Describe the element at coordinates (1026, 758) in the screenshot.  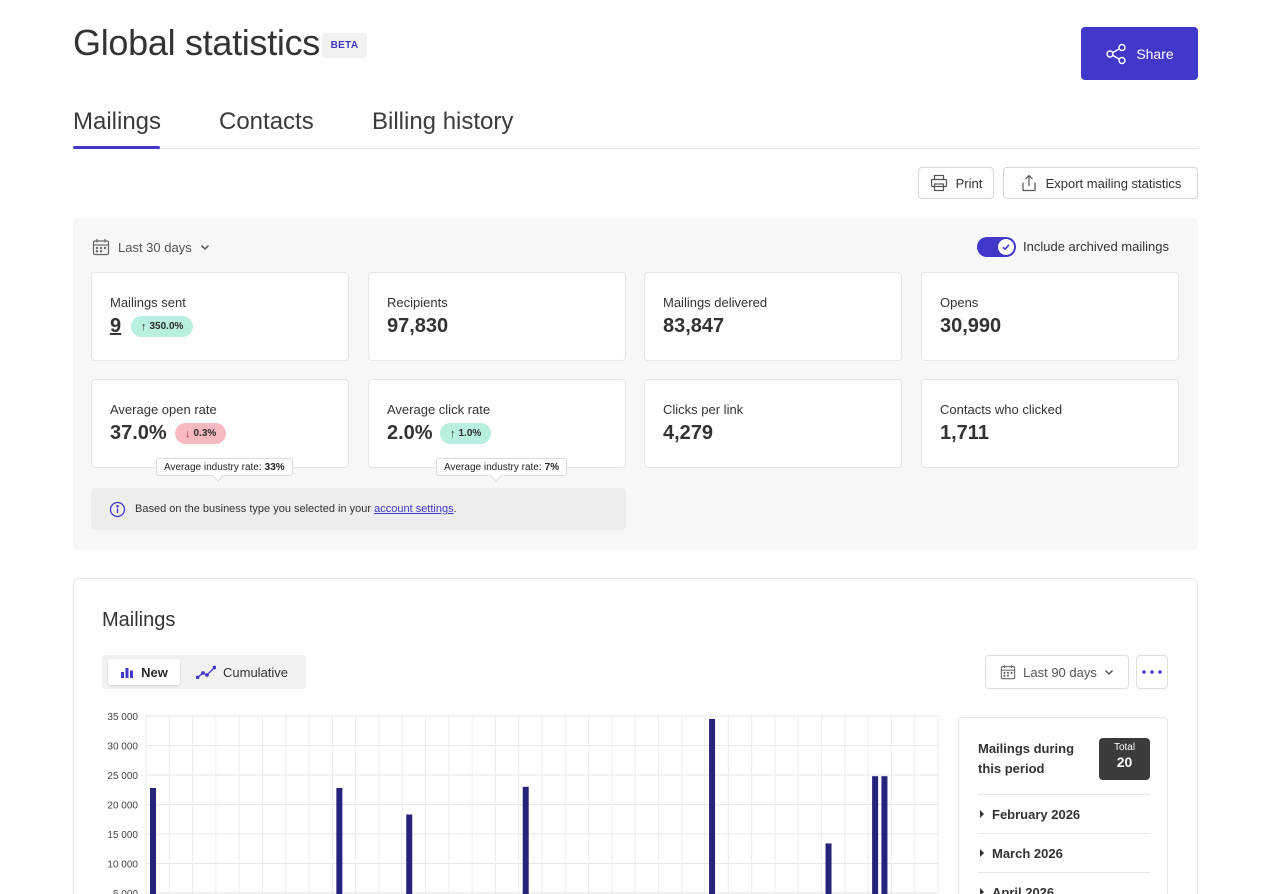
I see `summary-title: Mailings during this period` at that location.